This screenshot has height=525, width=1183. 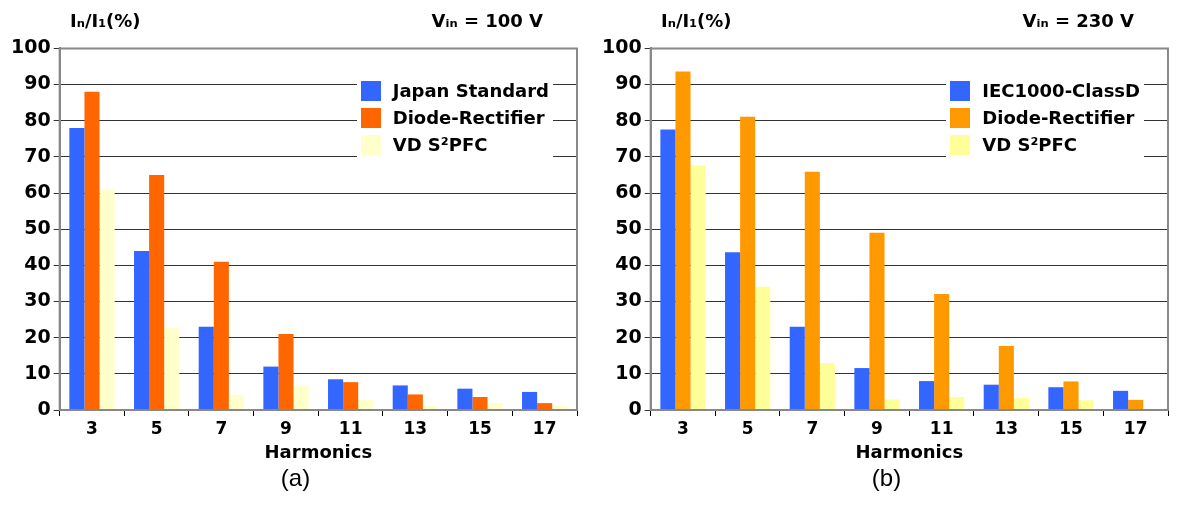 I want to click on text: (b), so click(x=886, y=478).